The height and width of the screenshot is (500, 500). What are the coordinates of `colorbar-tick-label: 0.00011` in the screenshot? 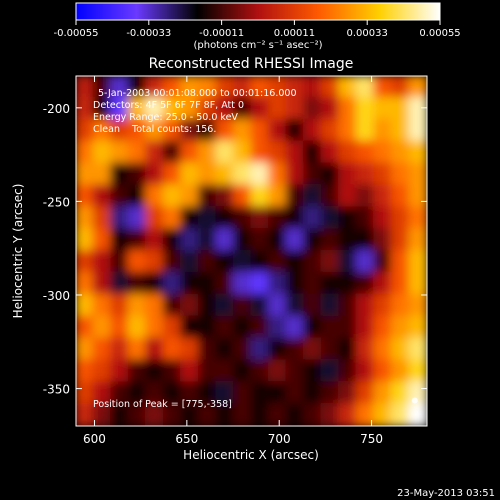 It's located at (294, 33).